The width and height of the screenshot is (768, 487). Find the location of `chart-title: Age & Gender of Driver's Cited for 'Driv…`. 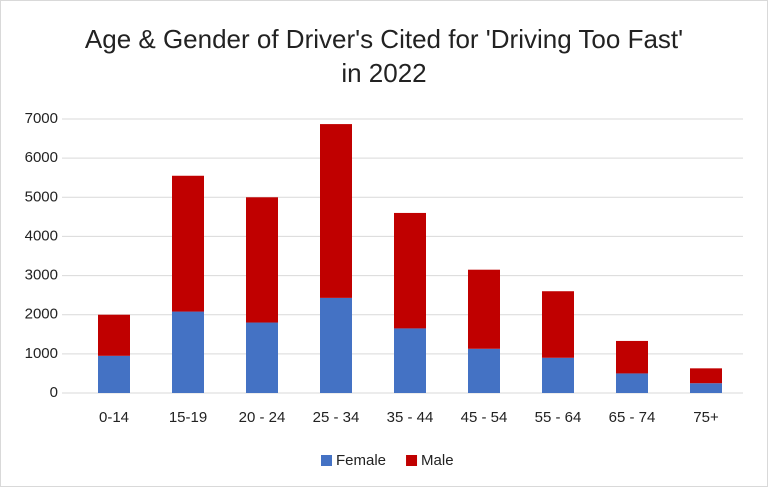

chart-title: Age & Gender of Driver's Cited for 'Driv… is located at coordinates (384, 56).